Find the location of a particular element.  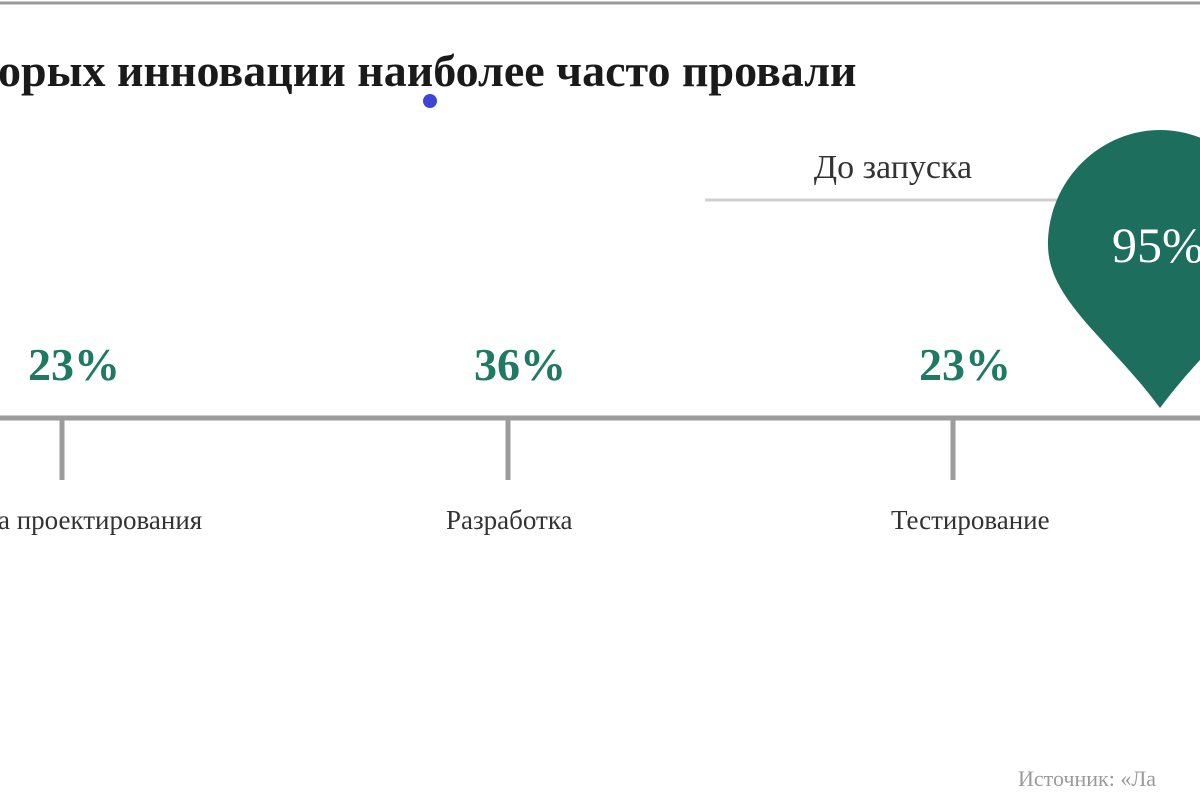

group-label: До запуска is located at coordinates (893, 167).